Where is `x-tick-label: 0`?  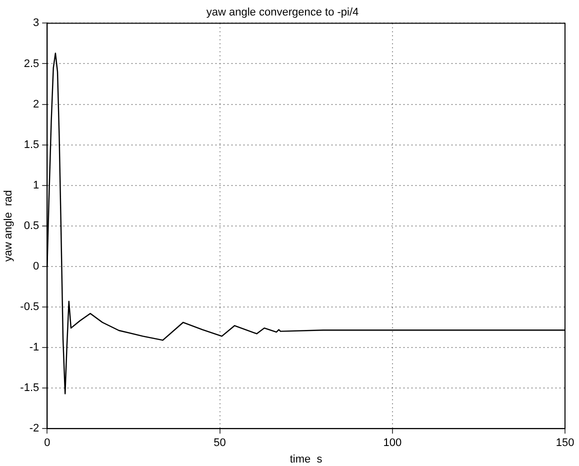 x-tick-label: 0 is located at coordinates (47, 443).